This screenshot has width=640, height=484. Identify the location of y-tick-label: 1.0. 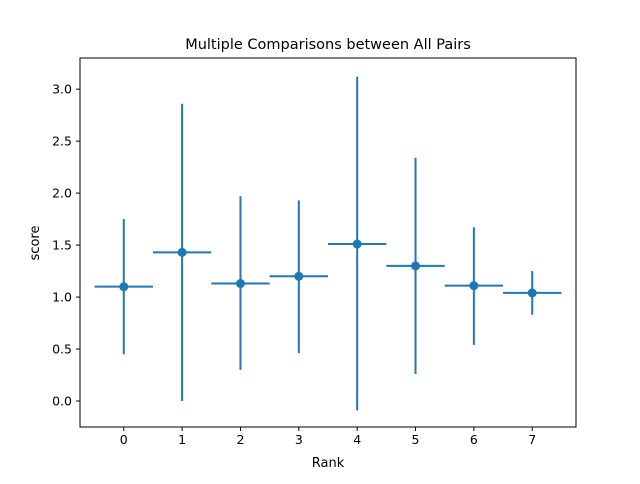
(62, 297).